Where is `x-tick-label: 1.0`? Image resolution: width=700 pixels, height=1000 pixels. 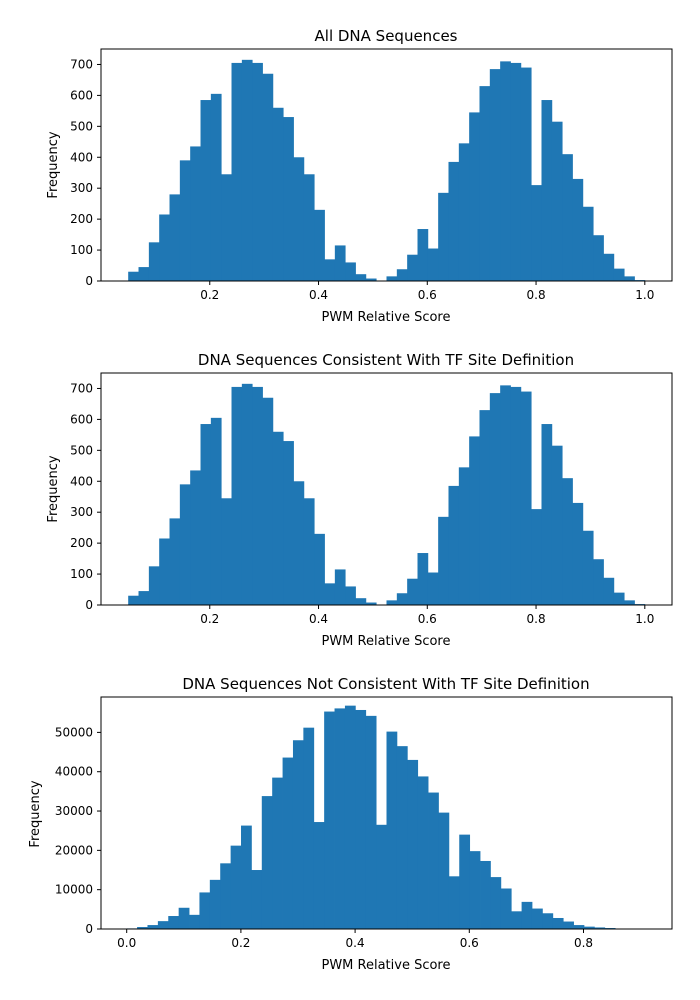 x-tick-label: 1.0 is located at coordinates (644, 295).